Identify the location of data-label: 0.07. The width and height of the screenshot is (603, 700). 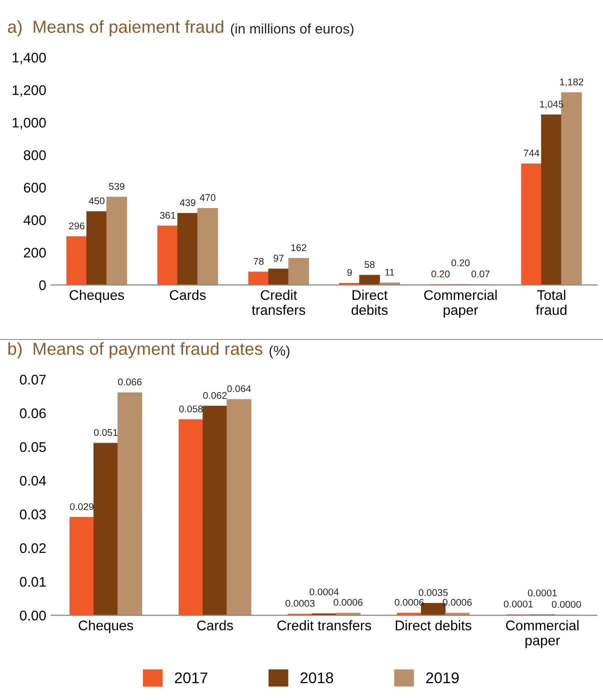
(480, 274).